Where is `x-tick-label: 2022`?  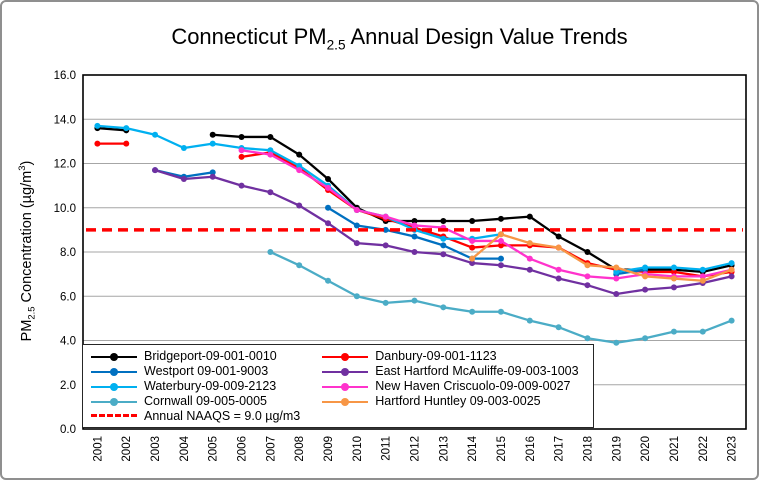
x-tick-label: 2022 is located at coordinates (704, 449).